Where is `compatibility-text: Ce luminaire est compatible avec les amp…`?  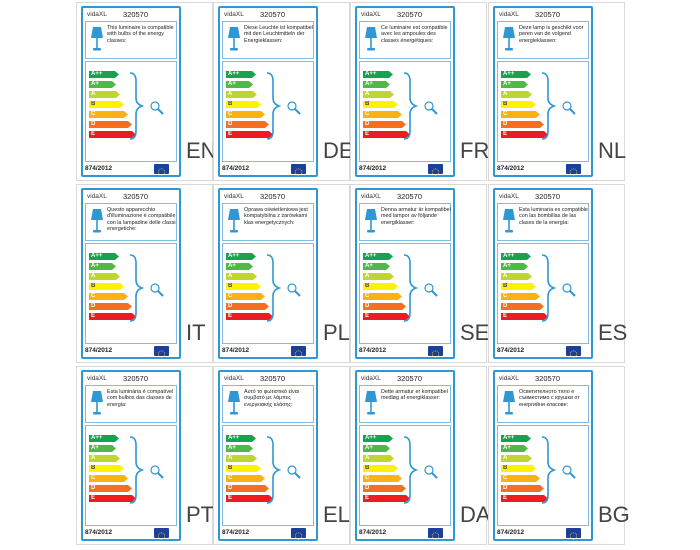
compatibility-text: Ce luminaire est compatible avec les amp… is located at coordinates (414, 34).